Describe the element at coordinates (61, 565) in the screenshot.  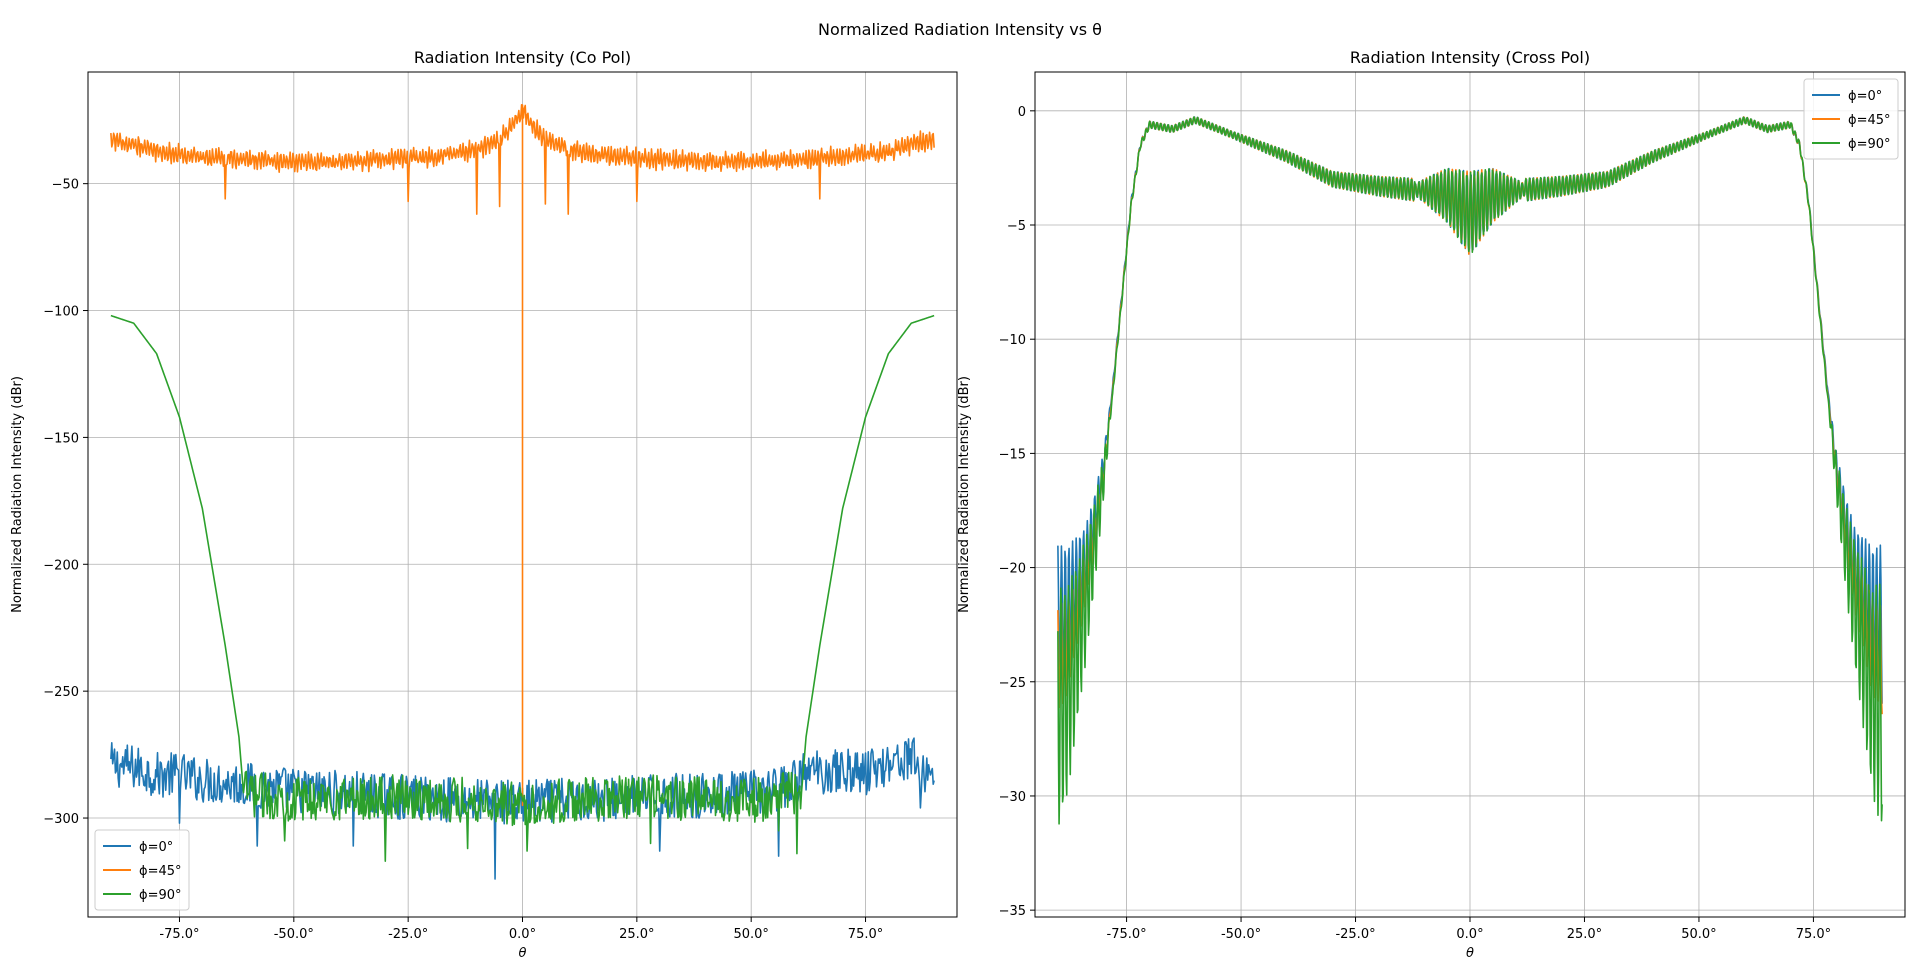
I see `y-tick-label: −200` at that location.